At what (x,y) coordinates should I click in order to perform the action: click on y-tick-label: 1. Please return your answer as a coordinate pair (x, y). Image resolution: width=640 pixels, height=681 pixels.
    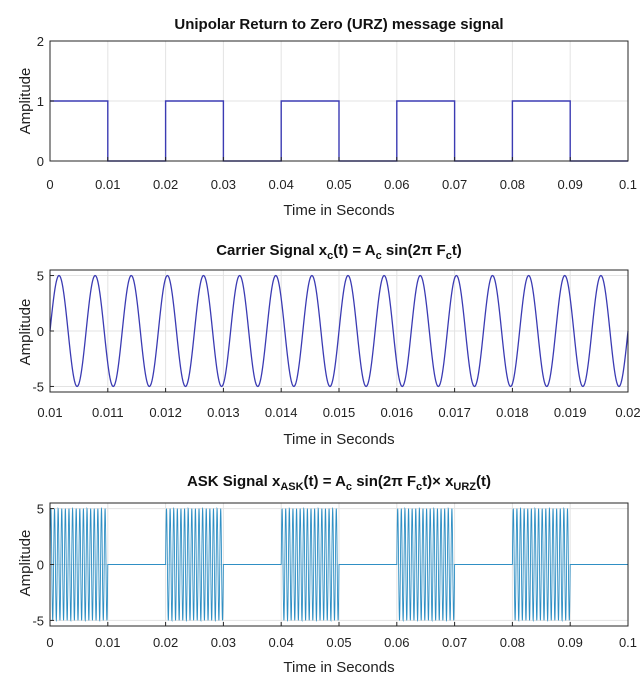
    Looking at the image, I should click on (40, 101).